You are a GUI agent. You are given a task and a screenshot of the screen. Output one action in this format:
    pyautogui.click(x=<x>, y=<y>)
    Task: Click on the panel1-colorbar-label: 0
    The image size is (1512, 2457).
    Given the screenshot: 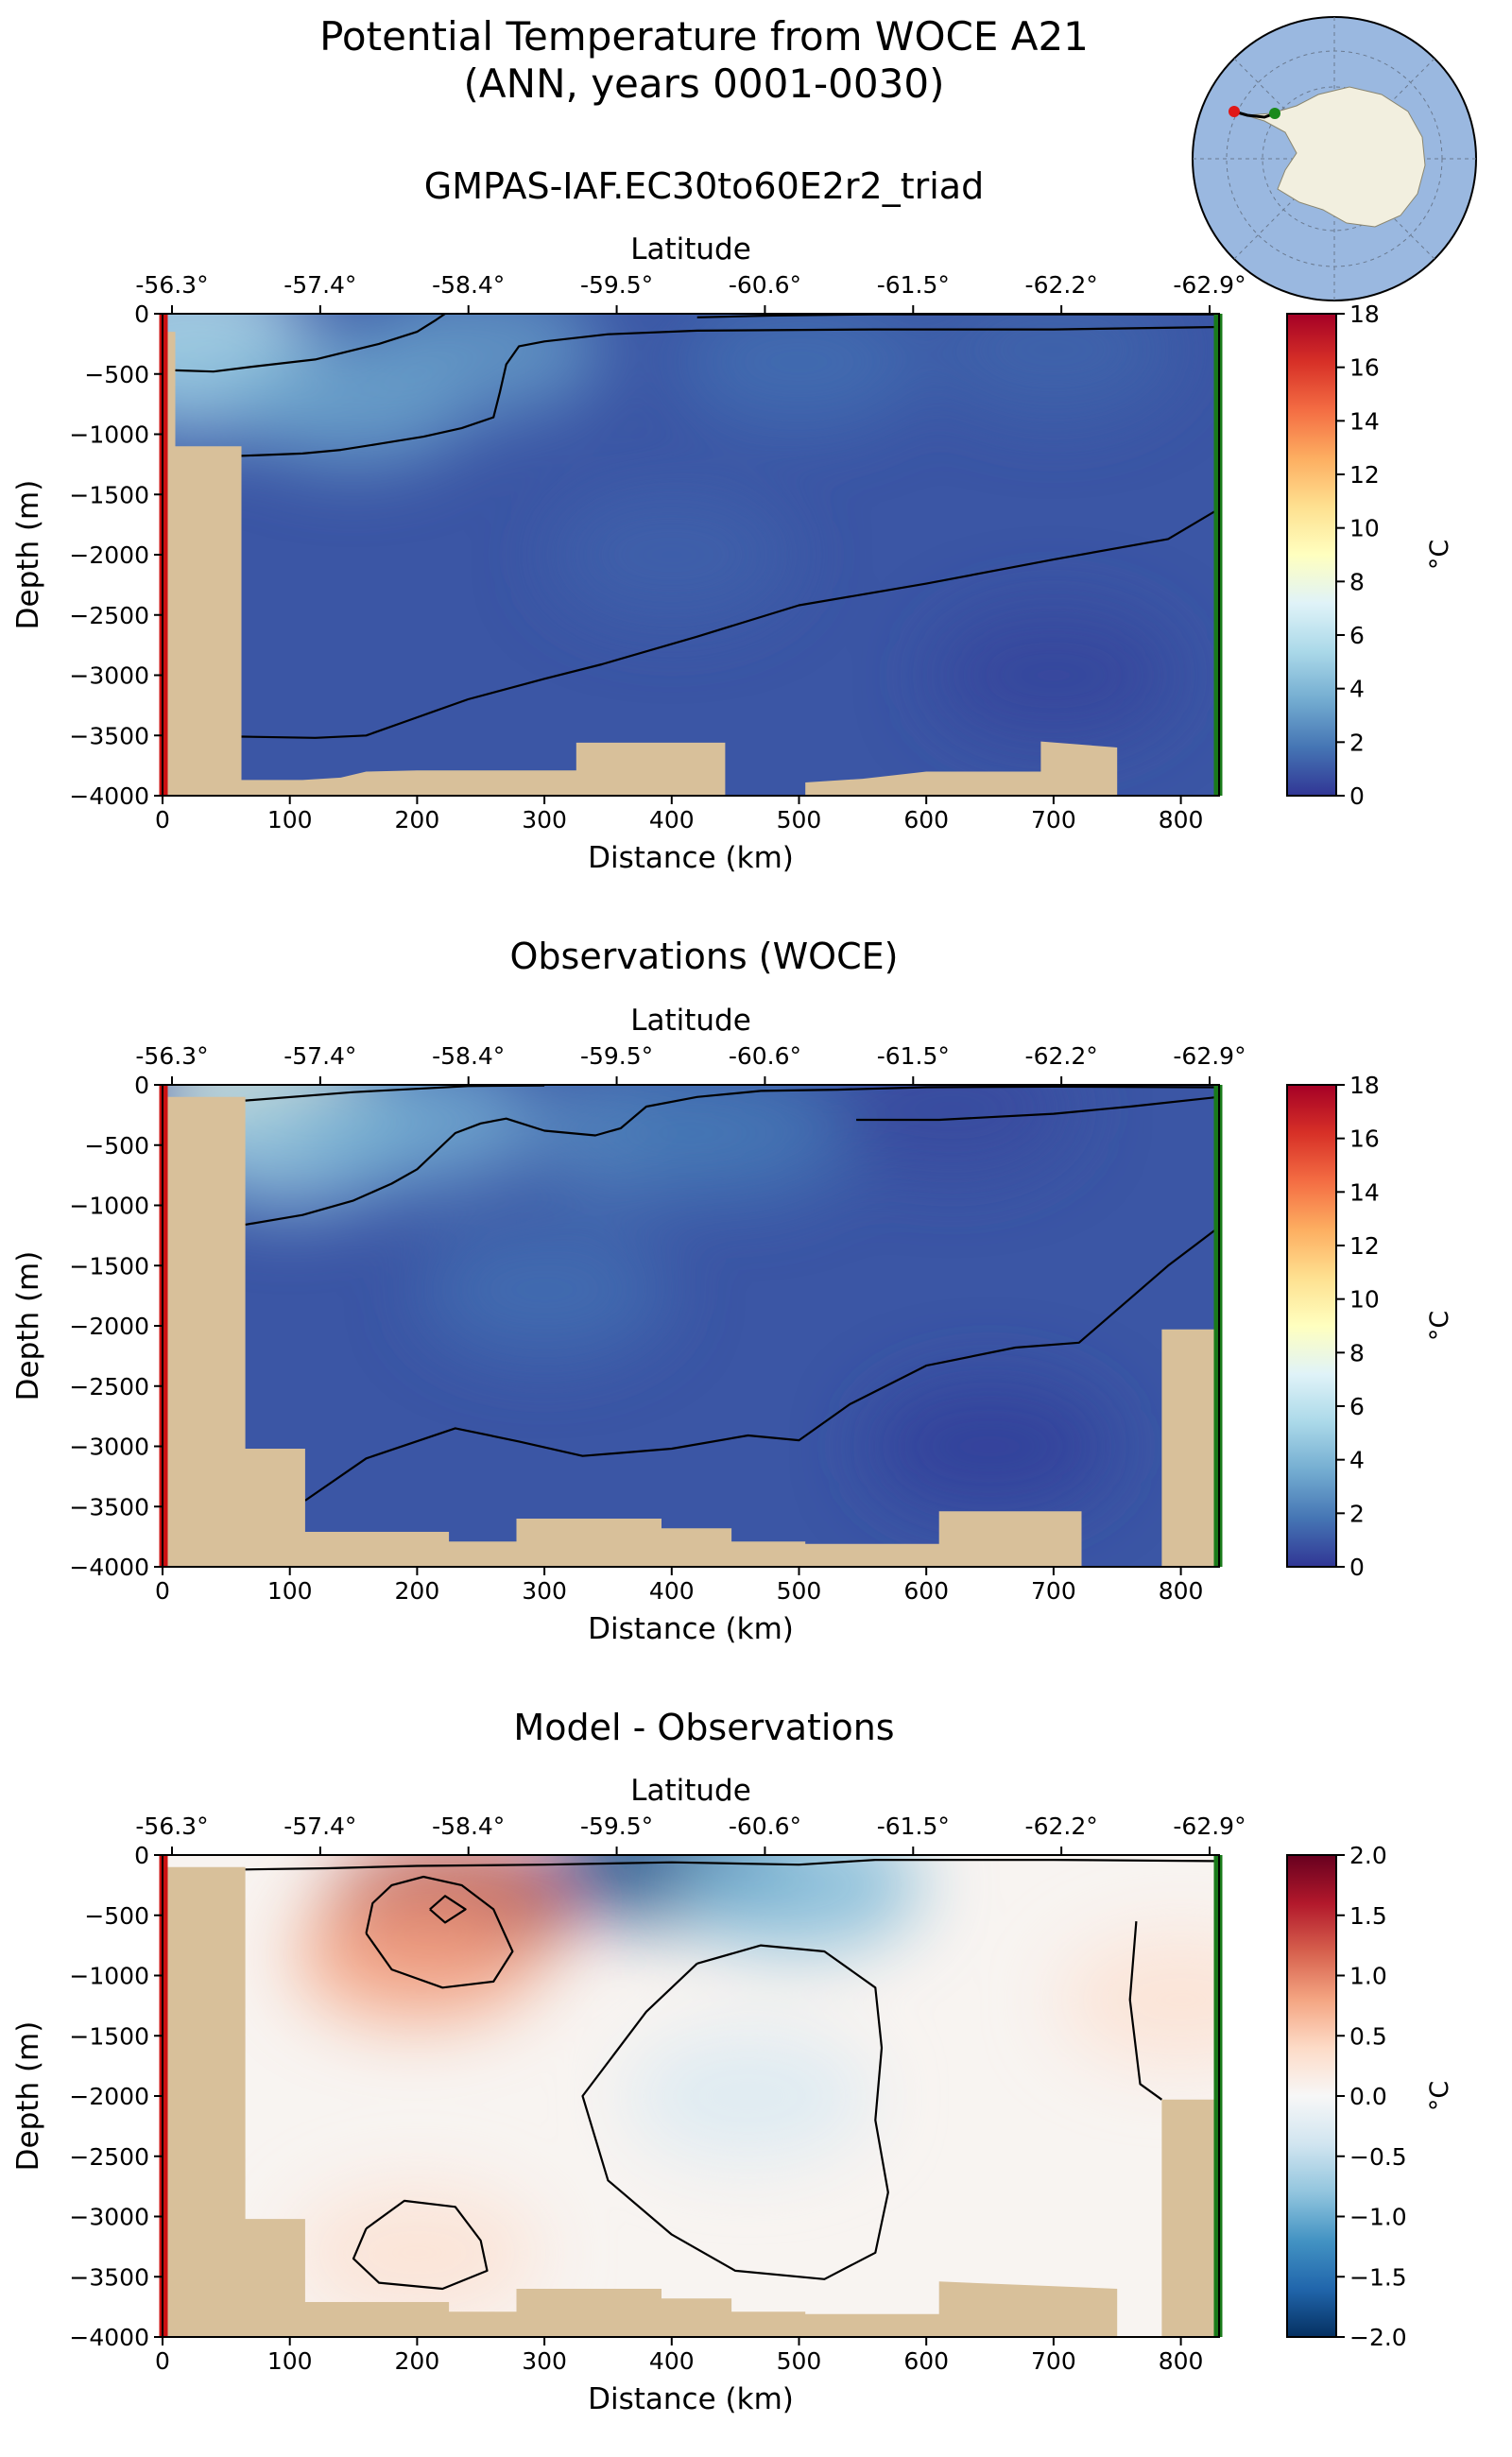 What is the action you would take?
    pyautogui.click(x=1357, y=796)
    